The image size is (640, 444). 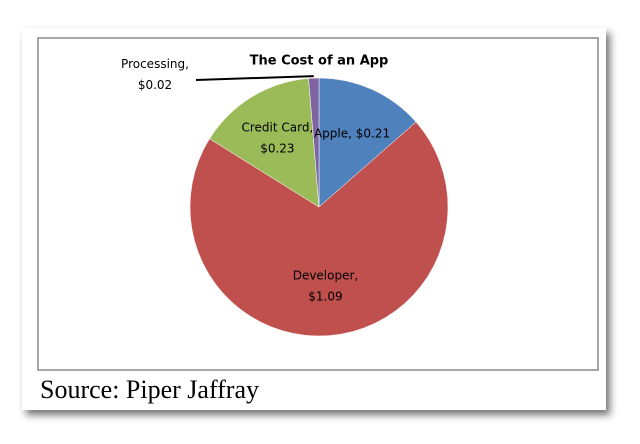 I want to click on data-label: $0.23, so click(x=277, y=149).